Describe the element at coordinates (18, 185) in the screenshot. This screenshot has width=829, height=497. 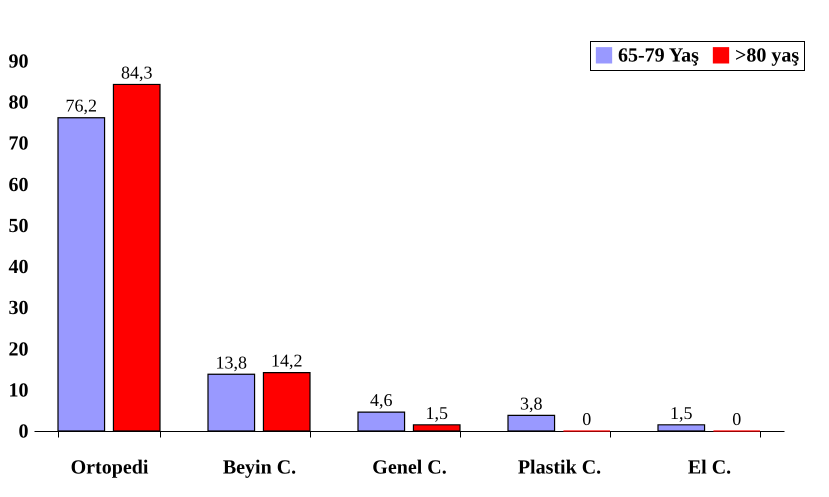
I see `y-tick-label: 60` at that location.